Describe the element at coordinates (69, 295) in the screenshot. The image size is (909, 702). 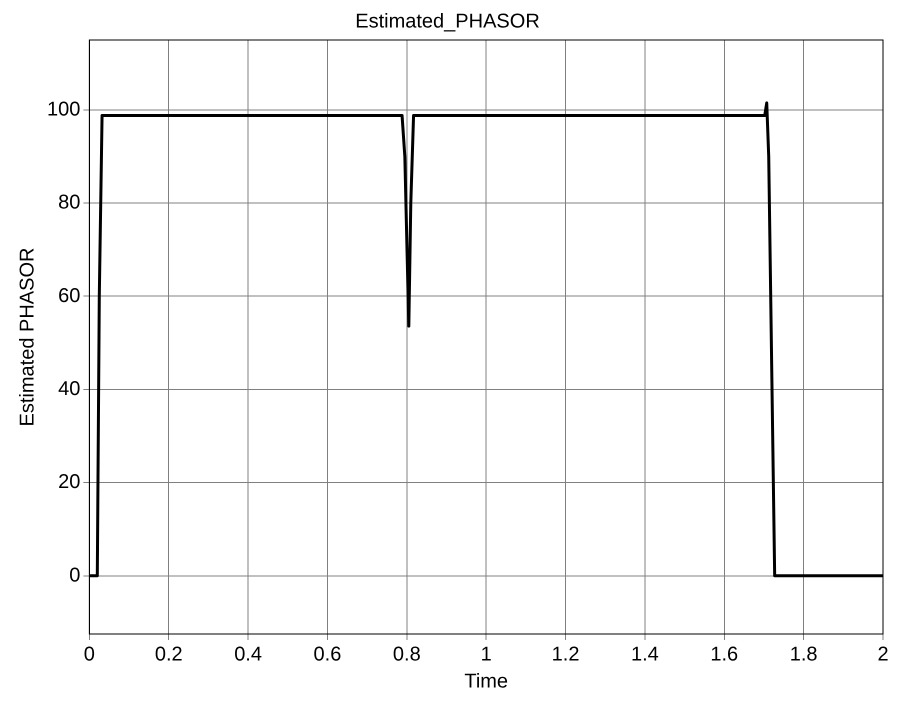
I see `y-tick-label: 60` at that location.